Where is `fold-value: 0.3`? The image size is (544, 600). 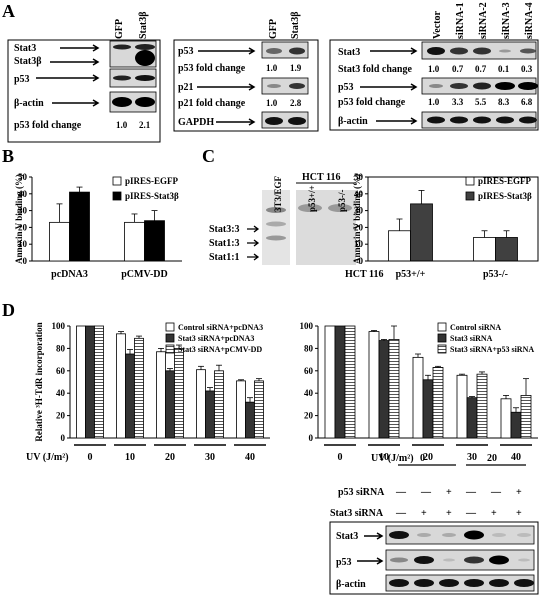
fold-value: 0.3 is located at coordinates (527, 69).